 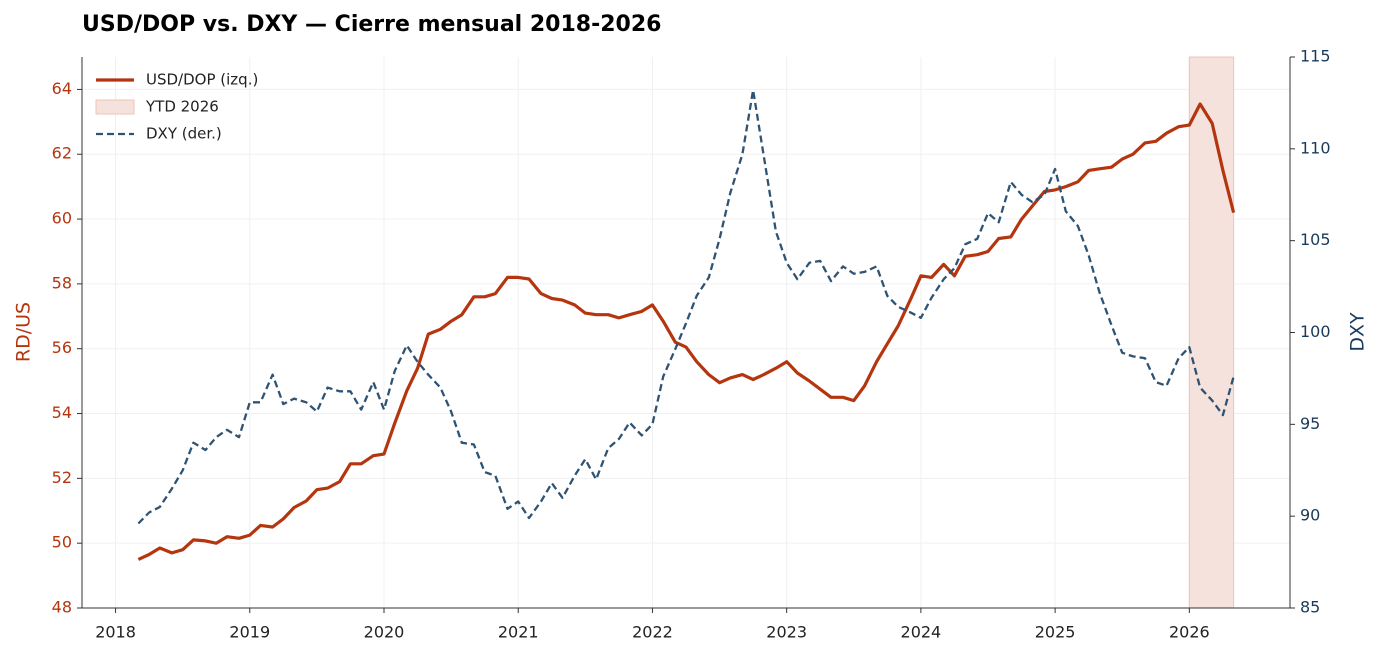 What do you see at coordinates (62, 218) in the screenshot?
I see `y-tick-label: 60` at bounding box center [62, 218].